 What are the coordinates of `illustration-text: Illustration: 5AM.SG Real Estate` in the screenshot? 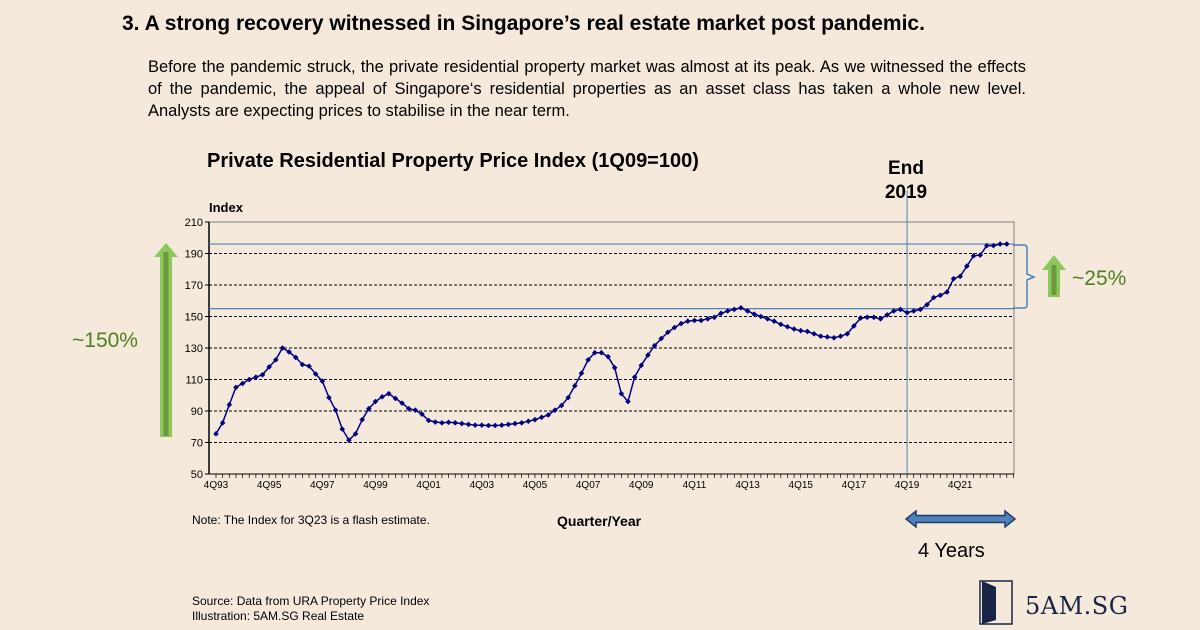 It's located at (278, 616).